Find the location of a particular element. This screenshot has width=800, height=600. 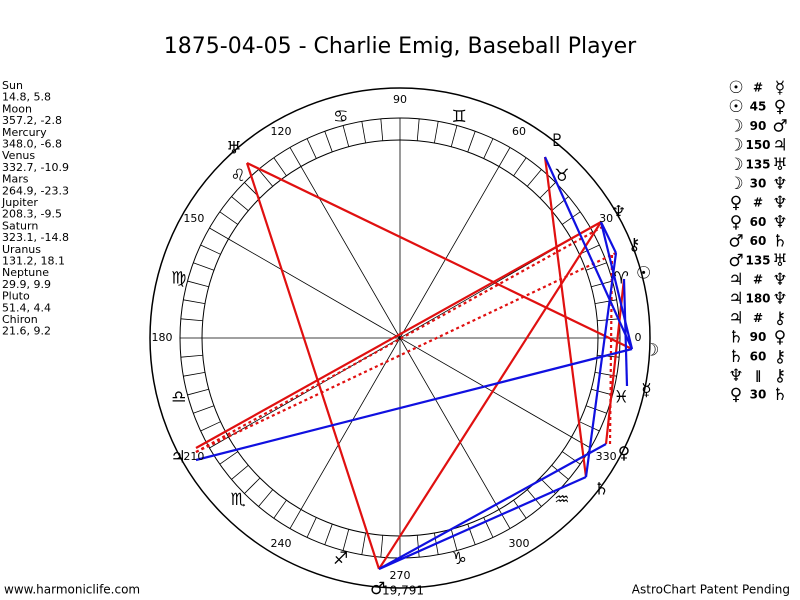

planet-glyph: ☿ is located at coordinates (646, 390).